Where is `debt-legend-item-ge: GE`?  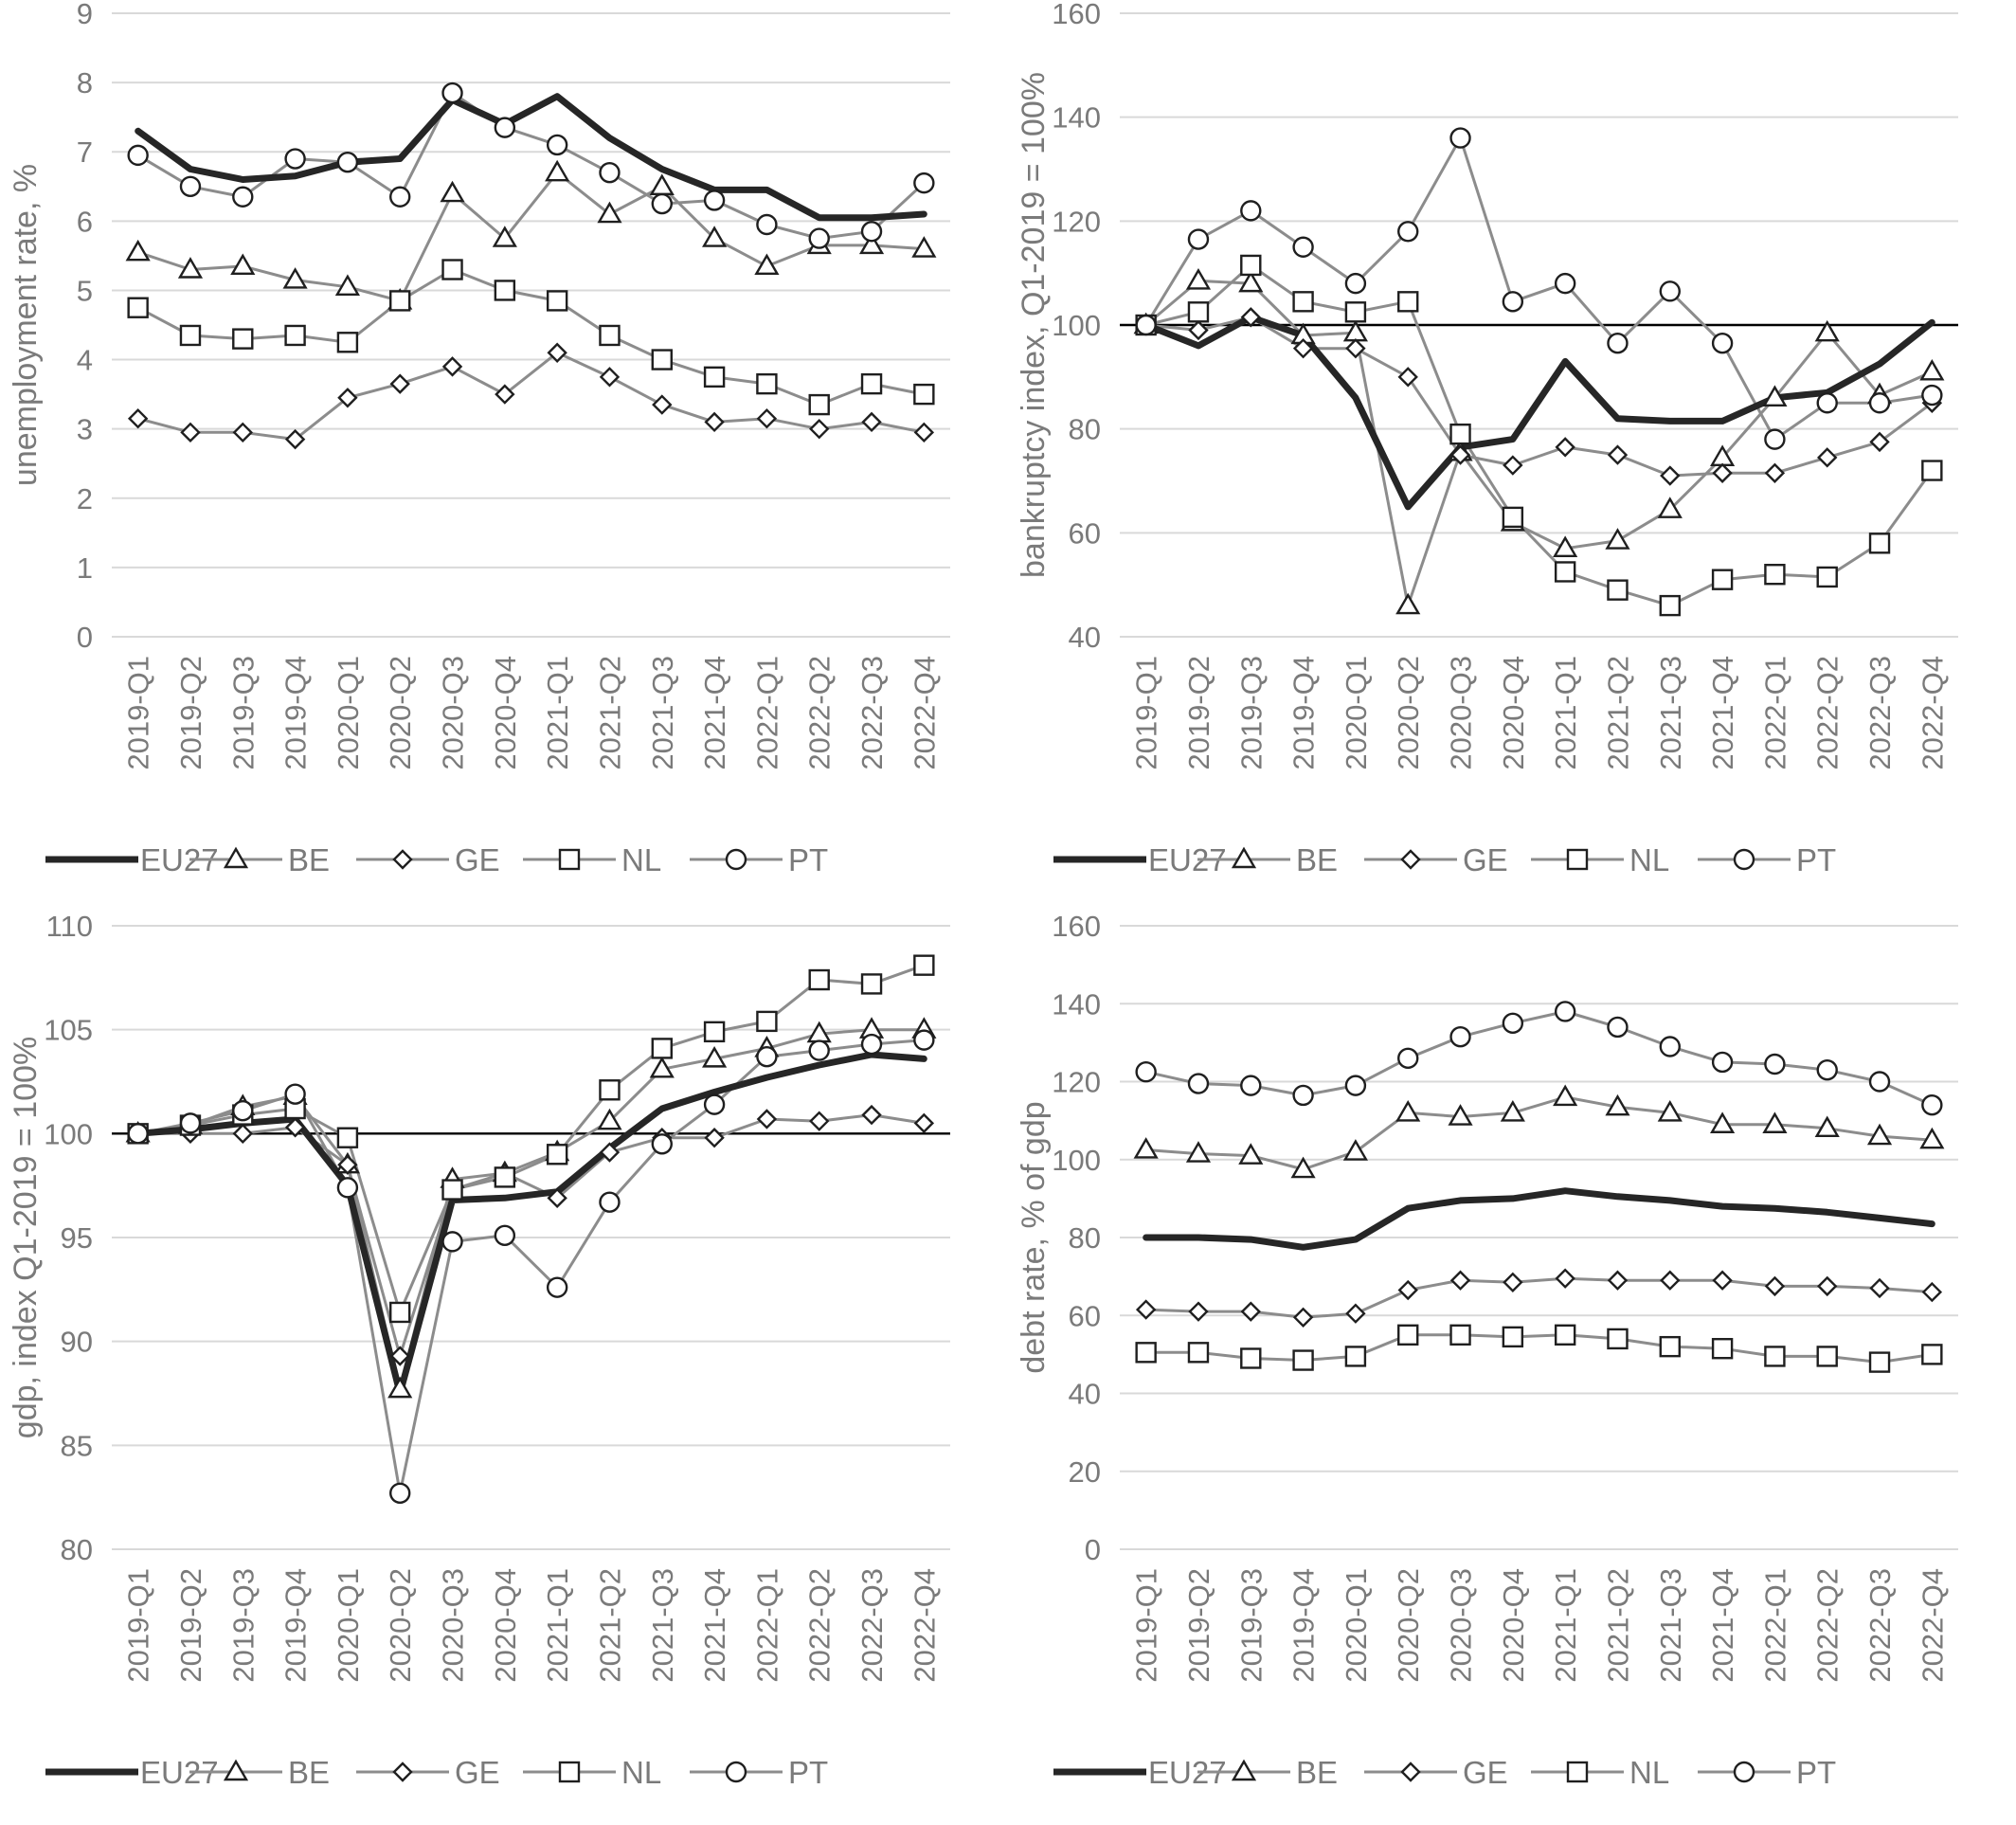 debt-legend-item-ge: GE is located at coordinates (1436, 1773).